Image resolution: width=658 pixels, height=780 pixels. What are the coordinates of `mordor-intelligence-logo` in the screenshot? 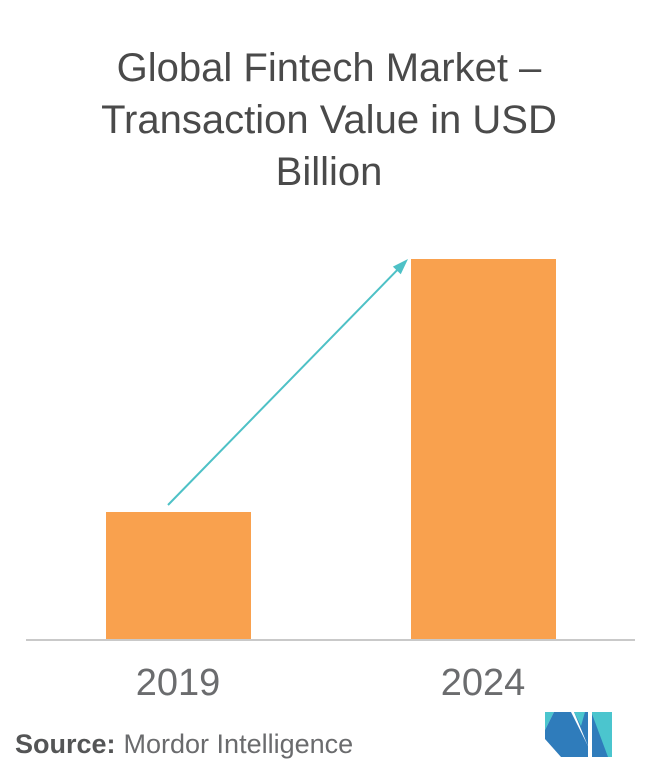 It's located at (578, 734).